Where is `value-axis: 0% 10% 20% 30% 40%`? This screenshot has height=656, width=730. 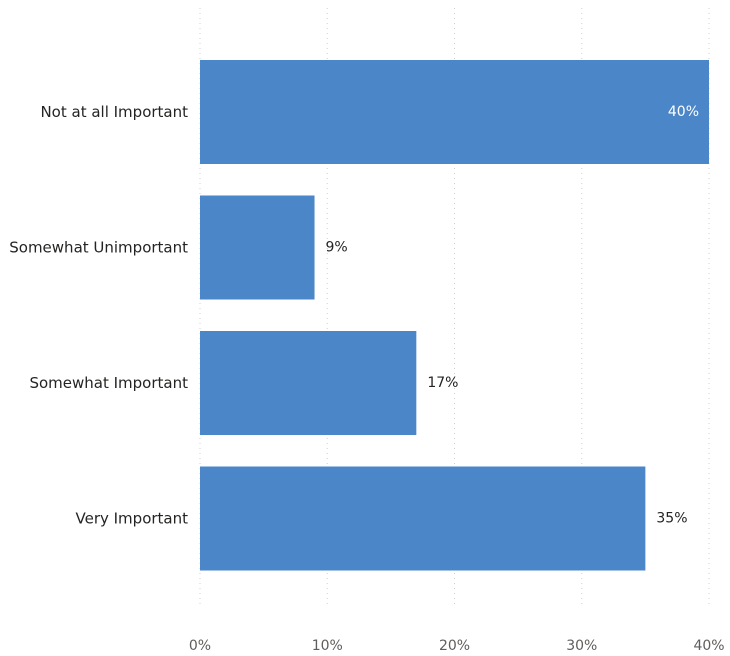
value-axis: 0% 10% 20% 30% 40% is located at coordinates (457, 646).